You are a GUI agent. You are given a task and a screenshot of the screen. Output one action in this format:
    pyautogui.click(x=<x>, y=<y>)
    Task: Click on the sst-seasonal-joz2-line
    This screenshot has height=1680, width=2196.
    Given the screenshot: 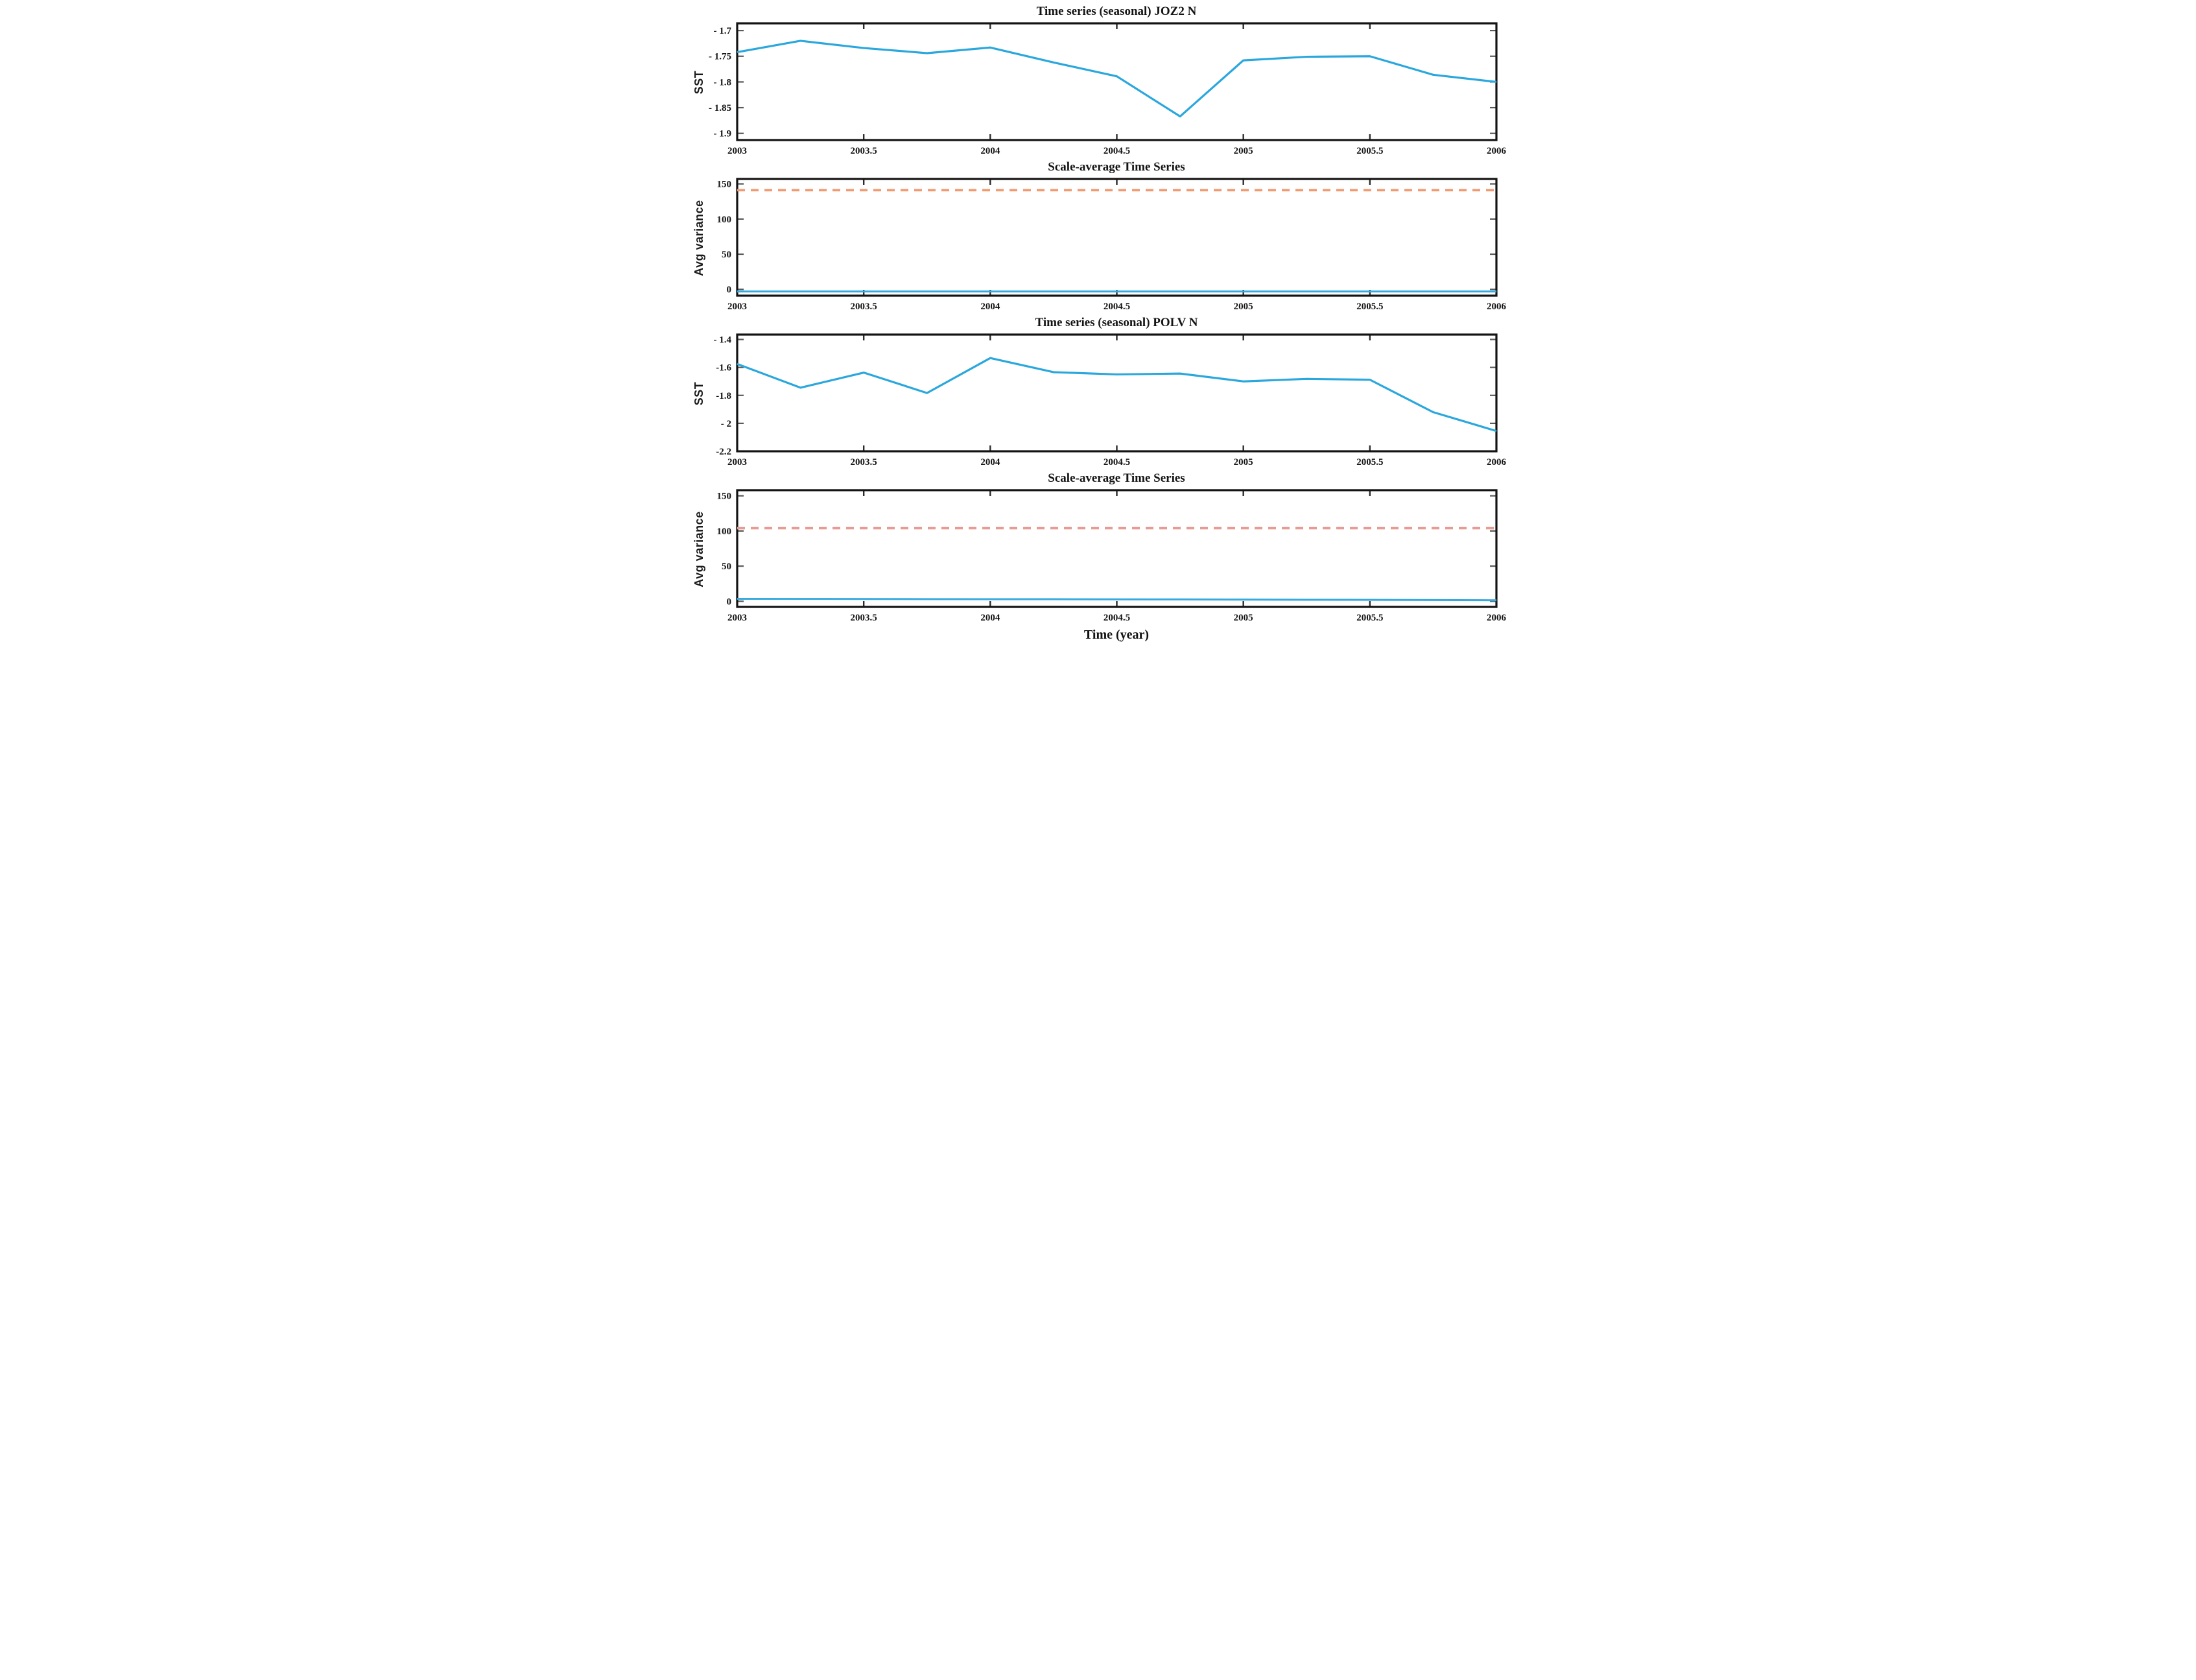 What is the action you would take?
    pyautogui.click(x=1116, y=79)
    